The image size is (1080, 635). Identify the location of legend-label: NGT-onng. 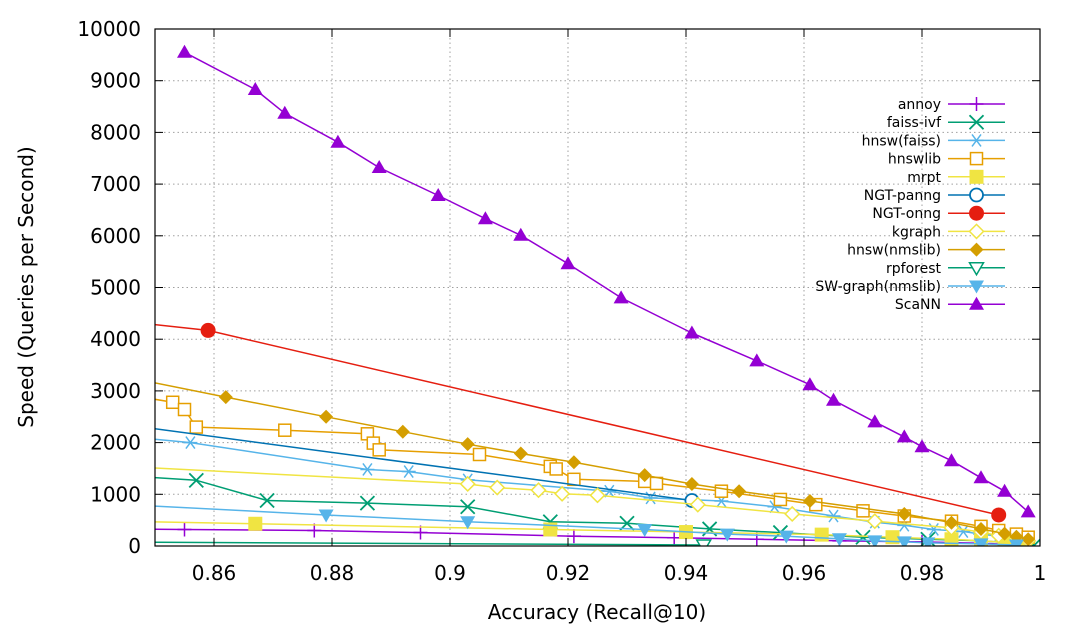
(906, 214).